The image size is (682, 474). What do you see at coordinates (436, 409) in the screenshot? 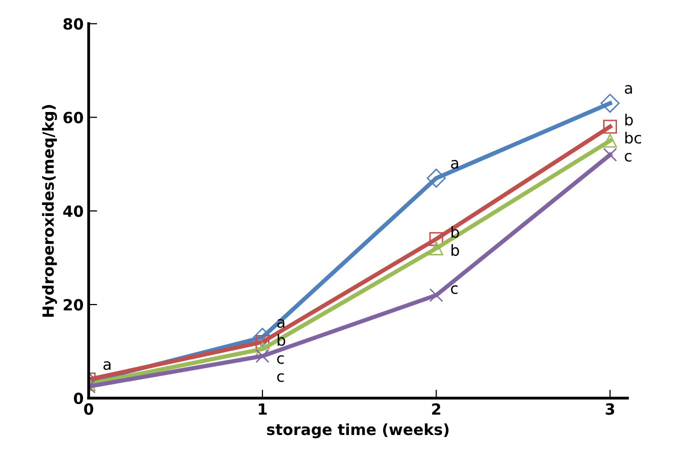
I see `x-tick-label: 2` at bounding box center [436, 409].